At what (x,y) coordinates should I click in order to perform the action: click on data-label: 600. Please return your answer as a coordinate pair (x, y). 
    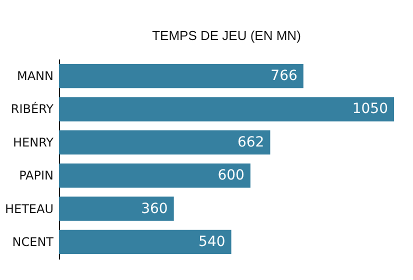
    Looking at the image, I should click on (231, 176).